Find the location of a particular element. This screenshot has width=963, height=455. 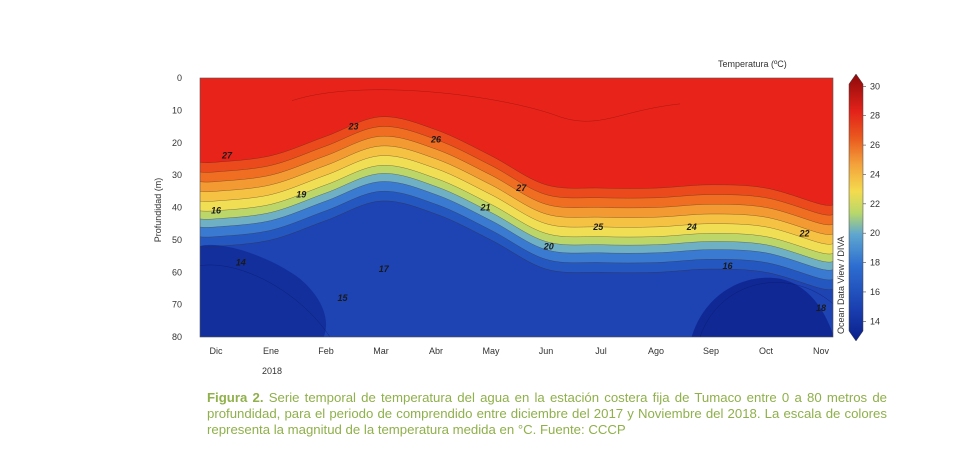

x-tick-label: May is located at coordinates (491, 351).